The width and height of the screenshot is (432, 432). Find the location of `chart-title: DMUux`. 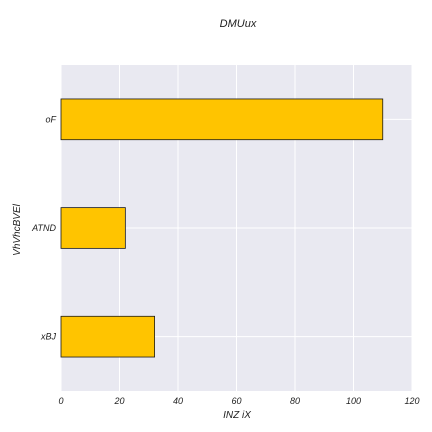

chart-title: DMUux is located at coordinates (238, 24).